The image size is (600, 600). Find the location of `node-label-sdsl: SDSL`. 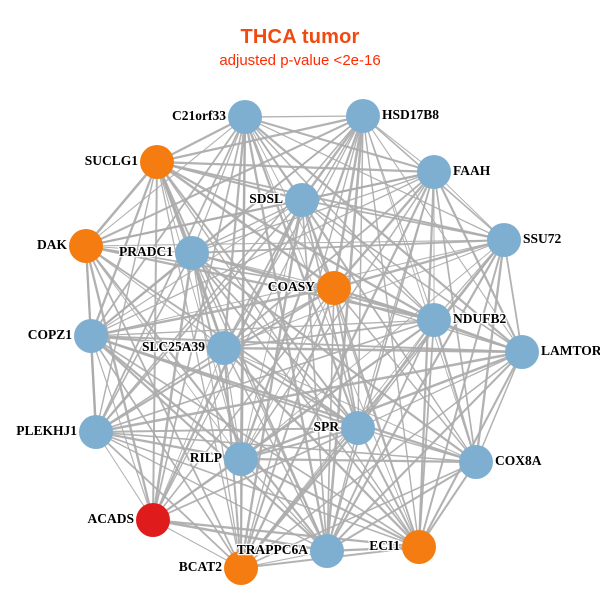

node-label-sdsl: SDSL is located at coordinates (266, 198).